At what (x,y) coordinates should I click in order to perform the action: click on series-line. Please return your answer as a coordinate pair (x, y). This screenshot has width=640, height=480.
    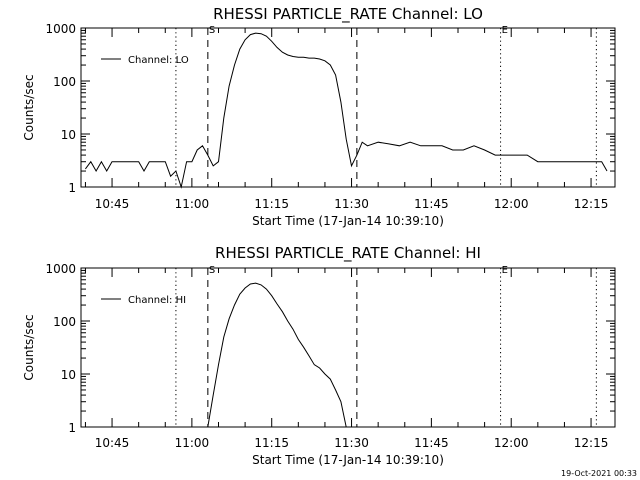
    Looking at the image, I should click on (277, 355).